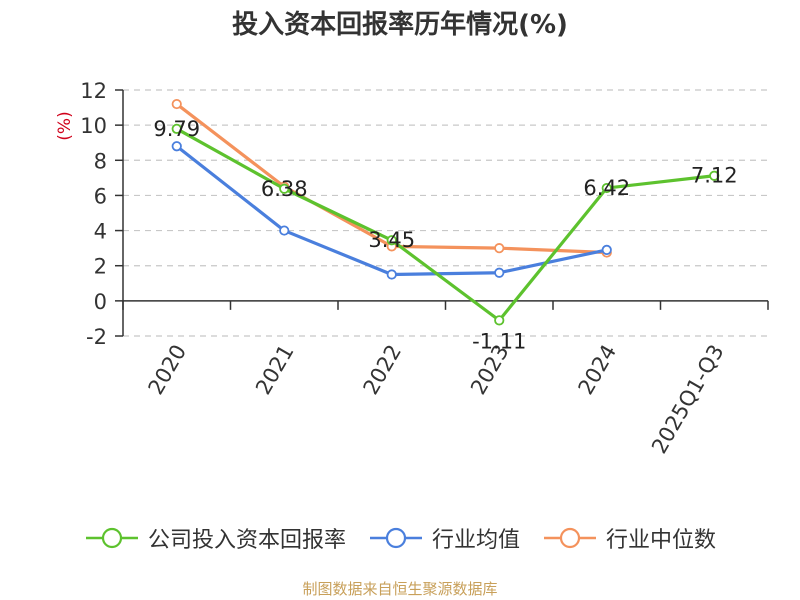 The height and width of the screenshot is (600, 800). Describe the element at coordinates (499, 341) in the screenshot. I see `data-label: -1.11` at that location.